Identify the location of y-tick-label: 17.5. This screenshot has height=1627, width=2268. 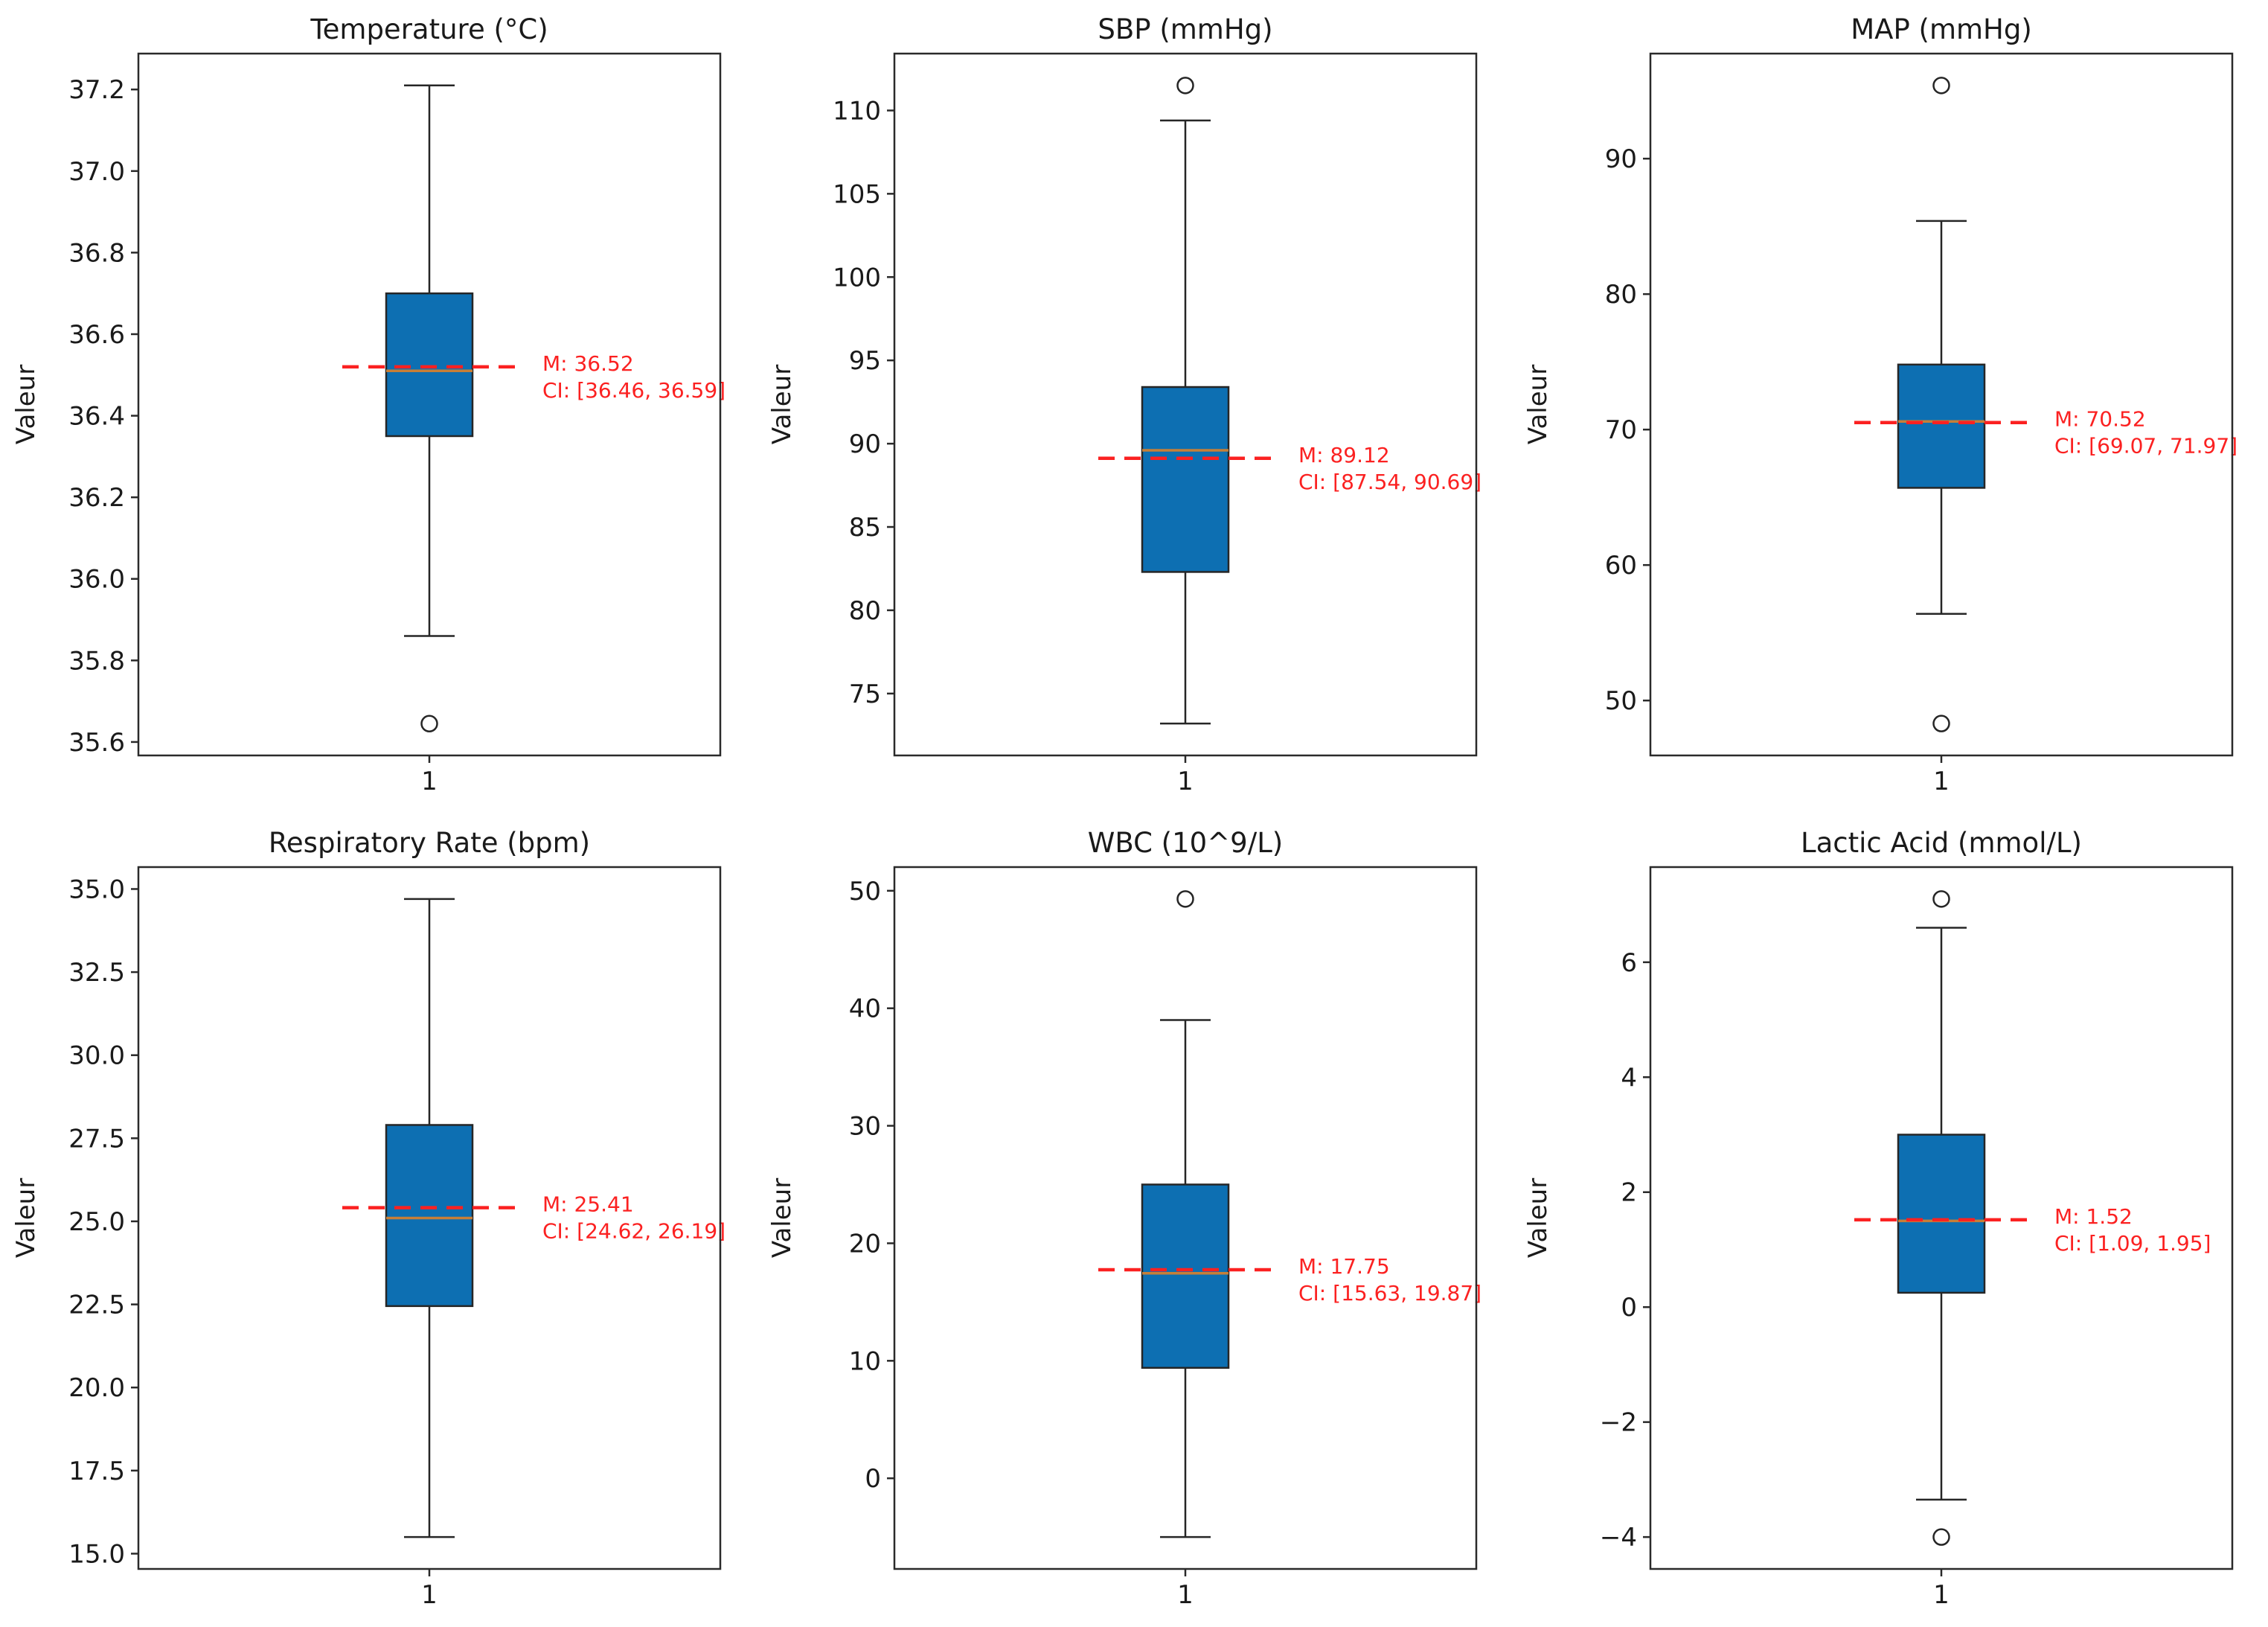
(96, 1471).